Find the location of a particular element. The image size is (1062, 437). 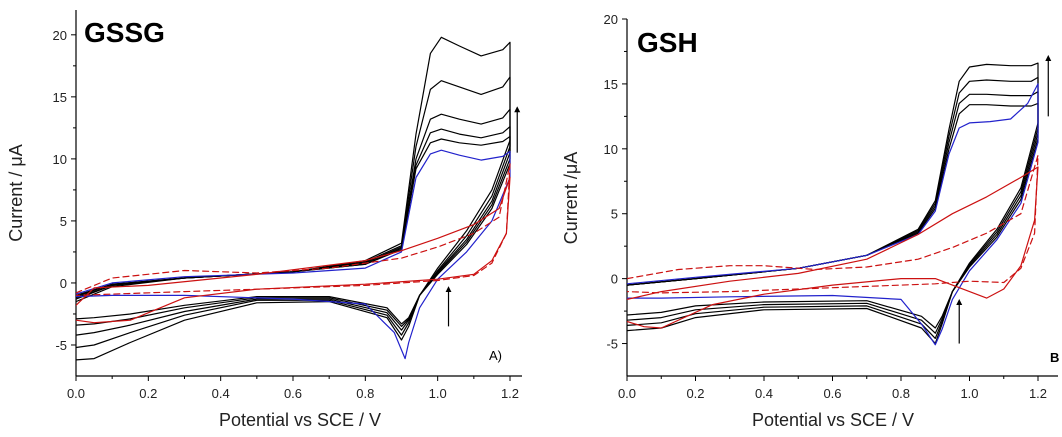

chart-title: GSSG is located at coordinates (124, 32).